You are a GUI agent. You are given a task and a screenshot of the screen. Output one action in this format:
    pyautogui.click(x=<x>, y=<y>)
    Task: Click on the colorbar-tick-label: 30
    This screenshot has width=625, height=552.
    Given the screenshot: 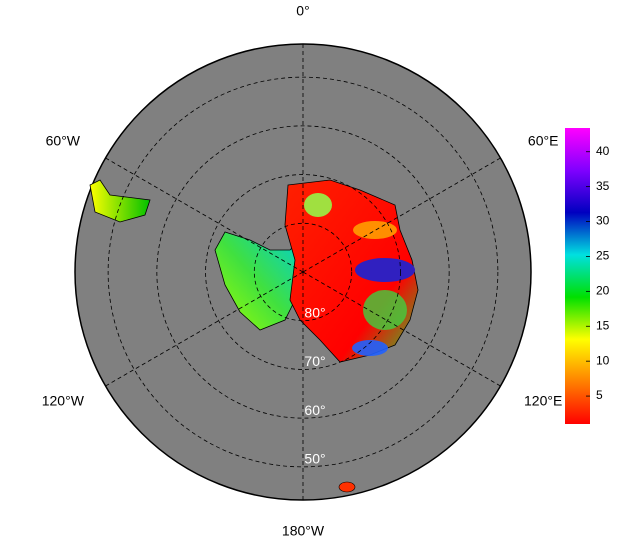 What is the action you would take?
    pyautogui.click(x=603, y=221)
    